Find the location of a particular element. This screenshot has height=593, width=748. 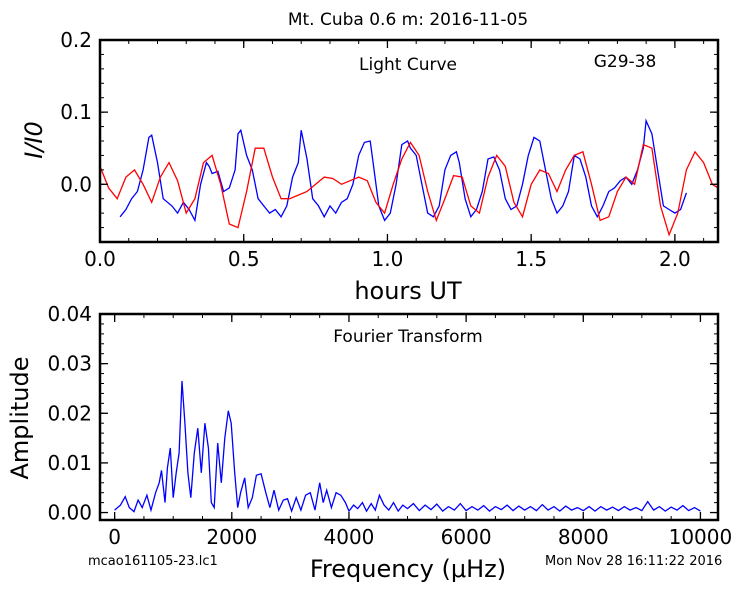

fourier-y-tick-label: 0.04 is located at coordinates (69, 314).